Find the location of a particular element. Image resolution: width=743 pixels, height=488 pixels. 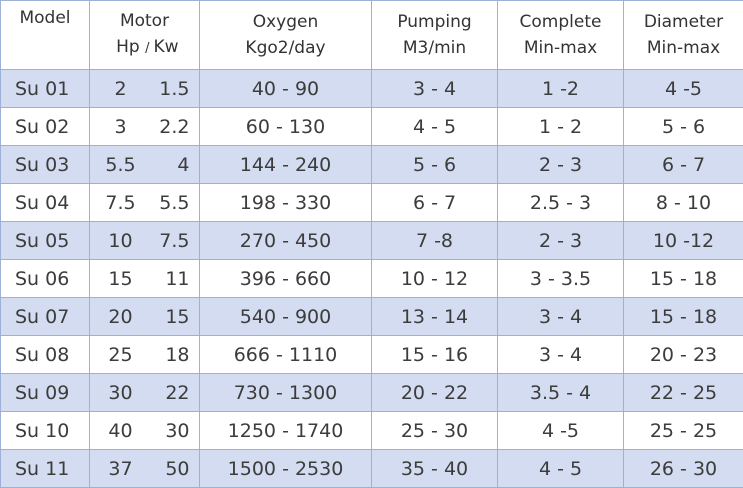

complete-cell: 2.5 - 3 is located at coordinates (561, 203).